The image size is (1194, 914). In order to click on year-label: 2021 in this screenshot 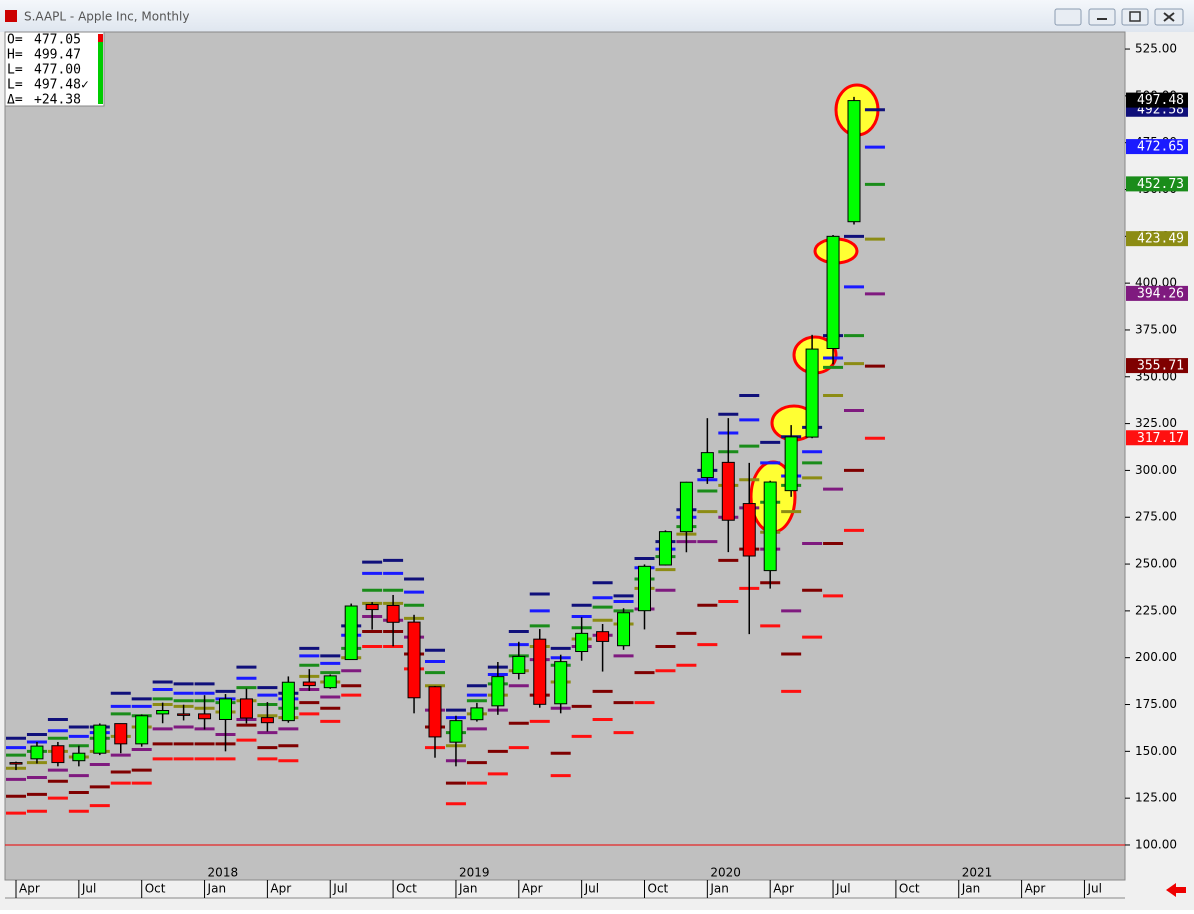, I will do `click(977, 873)`.